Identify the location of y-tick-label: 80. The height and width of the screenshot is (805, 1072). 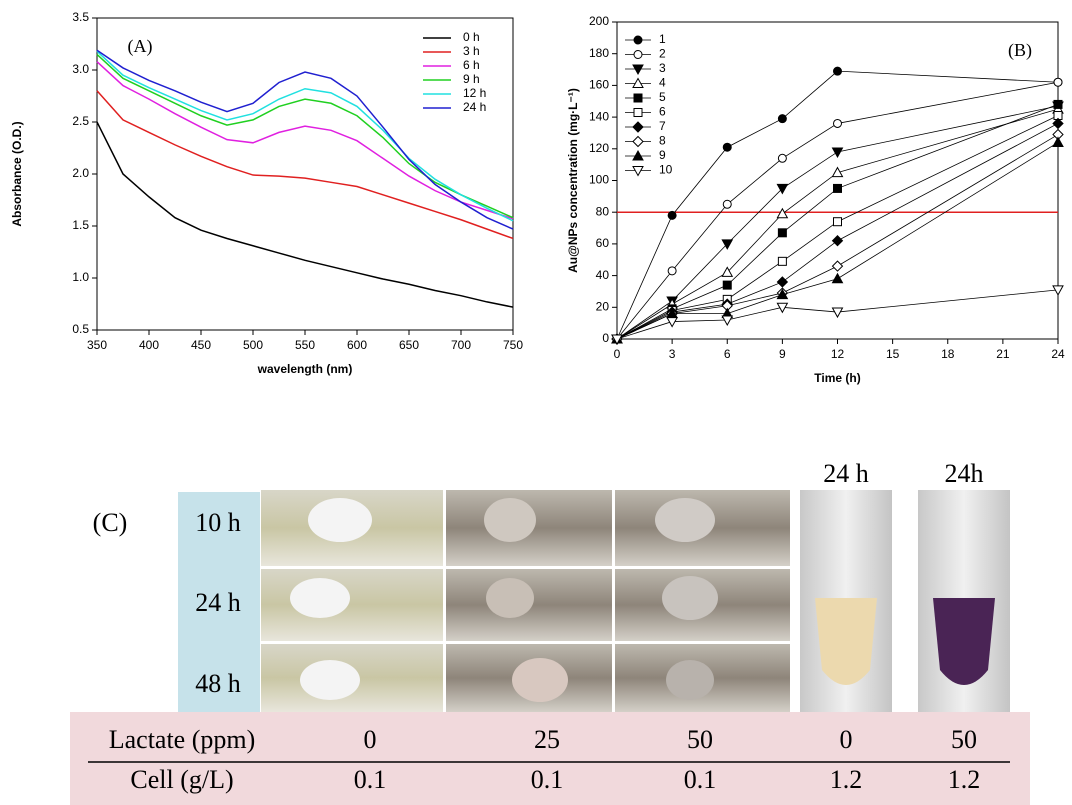
(603, 211).